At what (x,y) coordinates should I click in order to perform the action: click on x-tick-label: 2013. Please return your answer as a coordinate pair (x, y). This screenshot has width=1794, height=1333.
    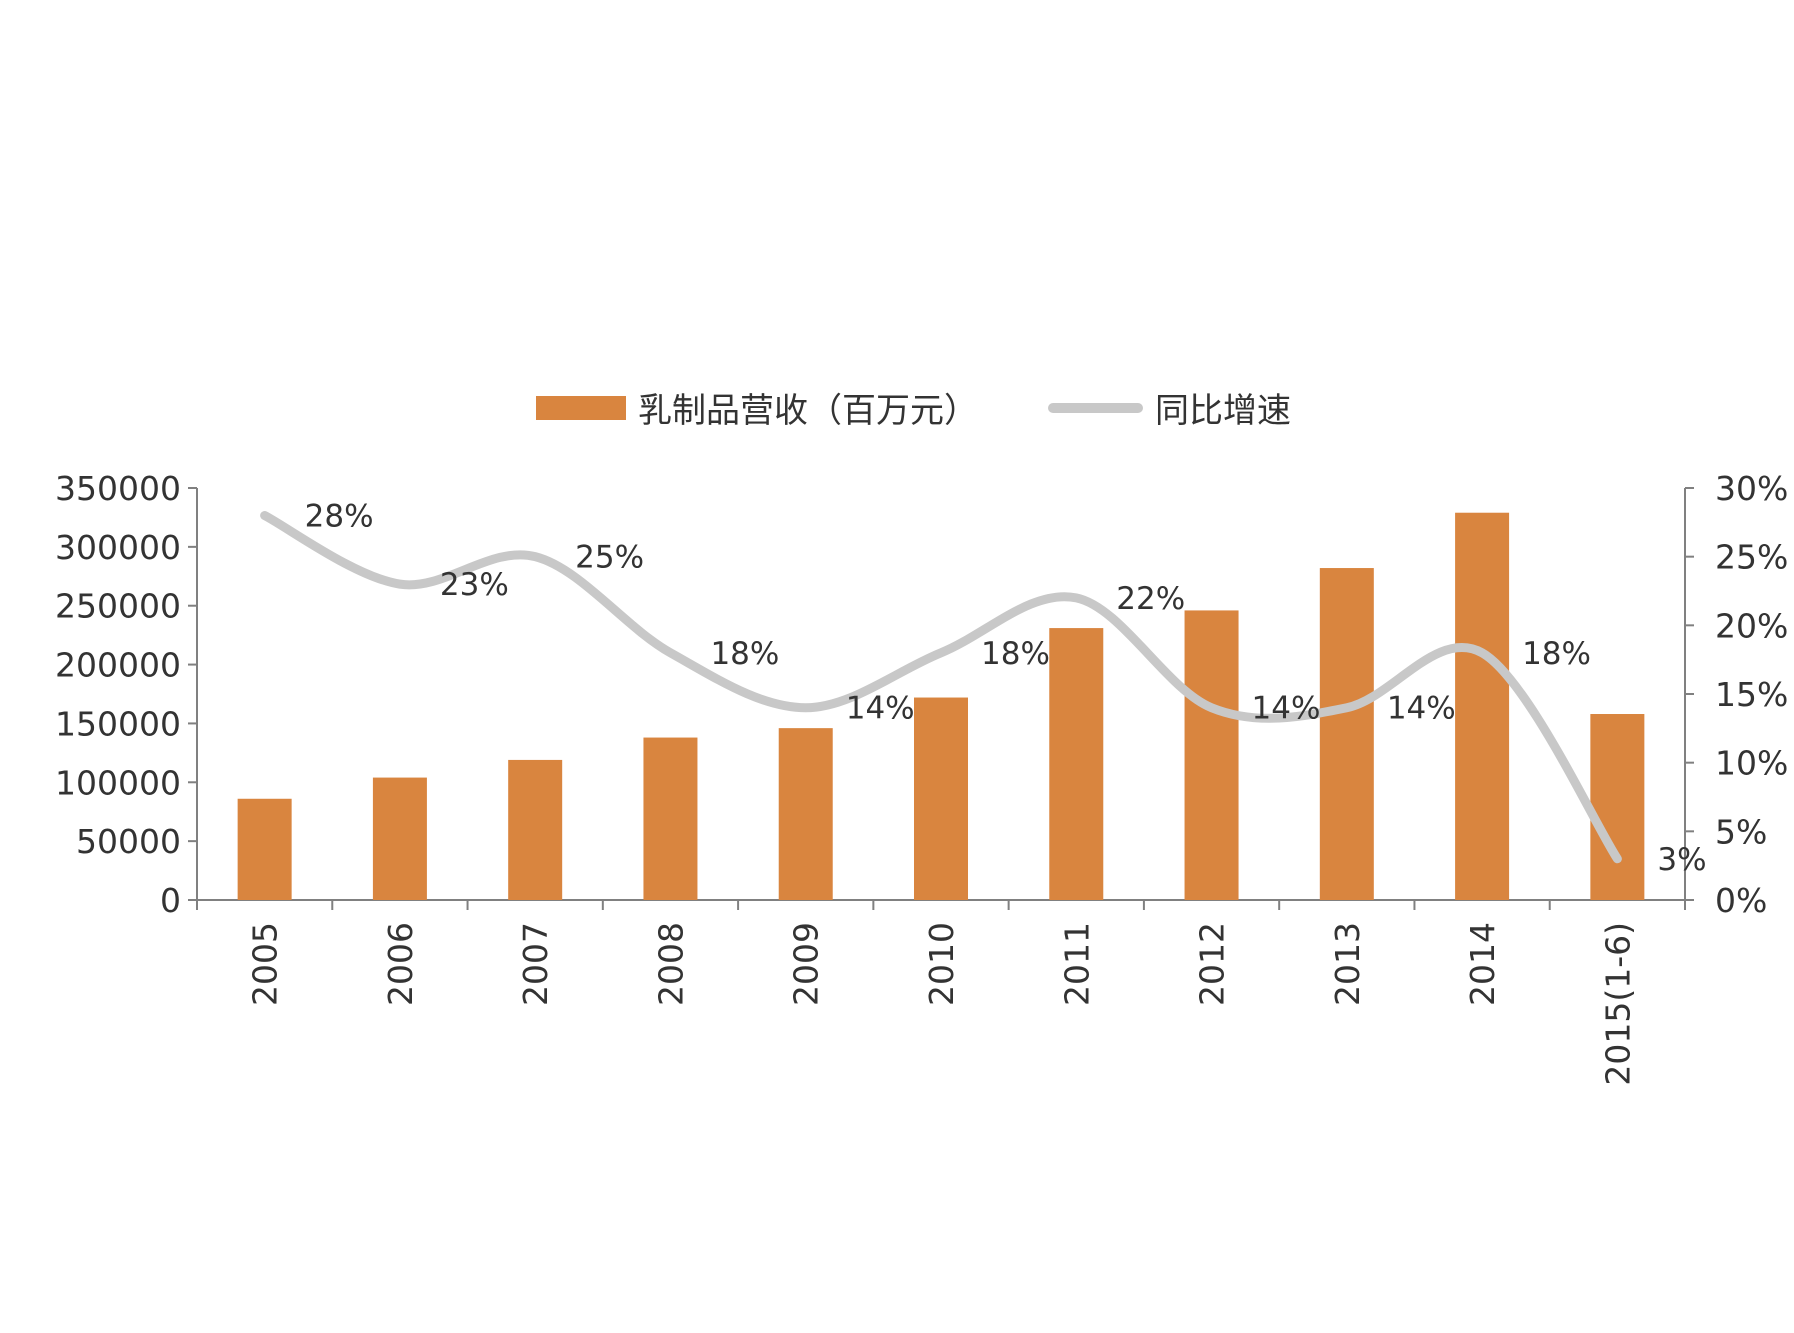
    Looking at the image, I should click on (1347, 964).